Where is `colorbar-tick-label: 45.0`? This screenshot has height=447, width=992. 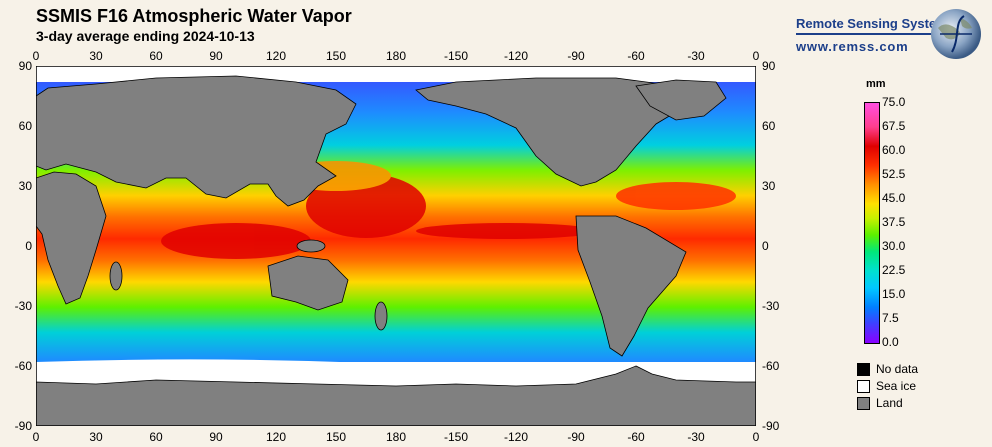 colorbar-tick-label: 45.0 is located at coordinates (894, 198).